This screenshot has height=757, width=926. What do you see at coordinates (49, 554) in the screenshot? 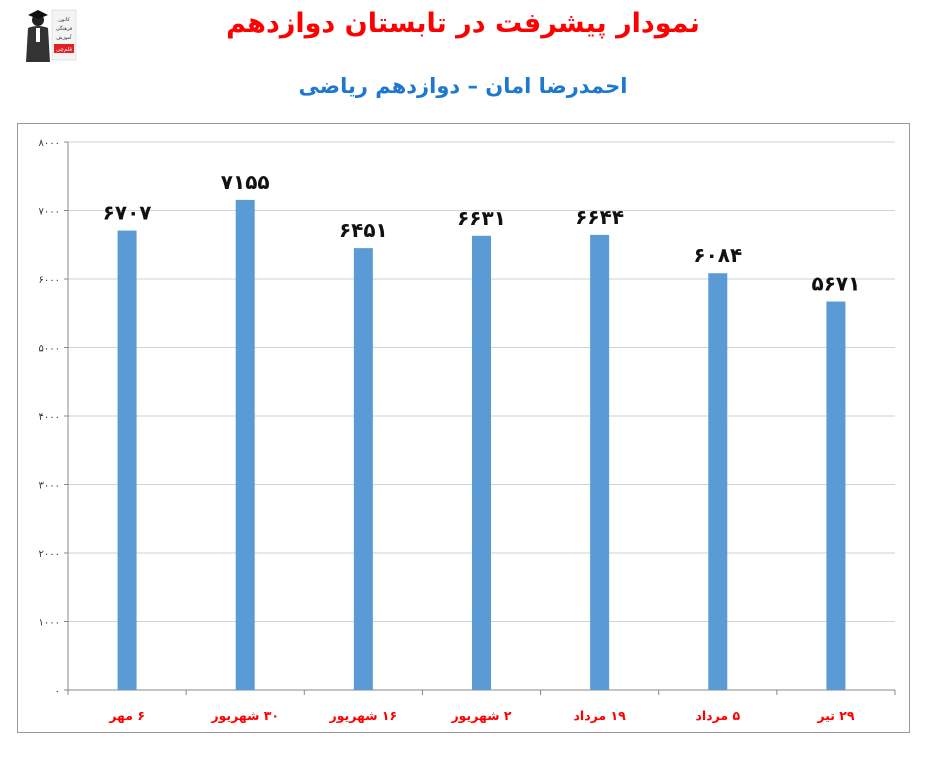
I see `y-tick-label: ۲۰۰۰` at bounding box center [49, 554].